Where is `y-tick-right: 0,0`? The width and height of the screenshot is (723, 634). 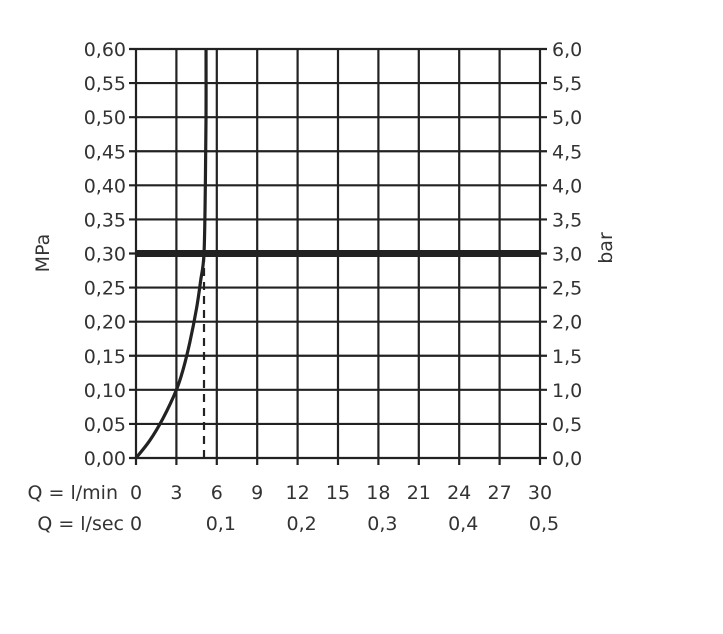
y-tick-right: 0,0 is located at coordinates (567, 459).